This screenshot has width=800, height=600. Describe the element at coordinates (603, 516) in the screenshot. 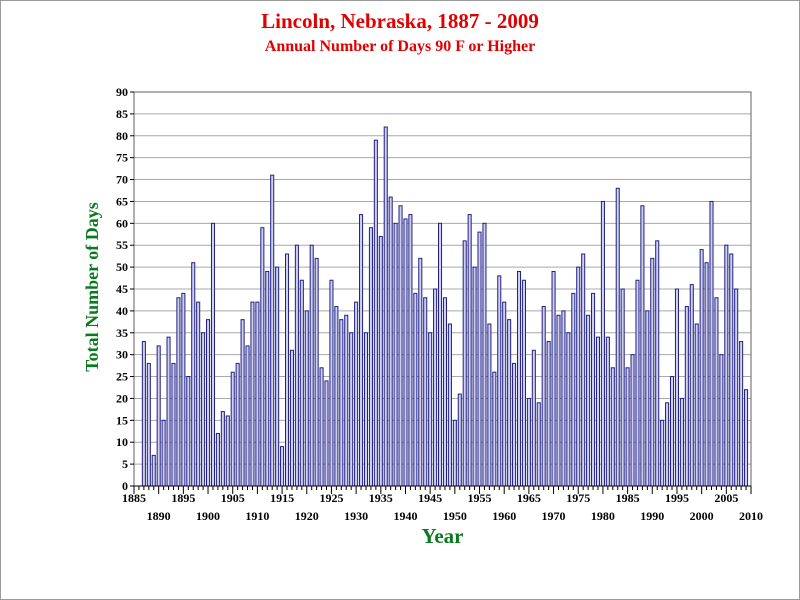

I see `x-tick-label: 1980` at that location.